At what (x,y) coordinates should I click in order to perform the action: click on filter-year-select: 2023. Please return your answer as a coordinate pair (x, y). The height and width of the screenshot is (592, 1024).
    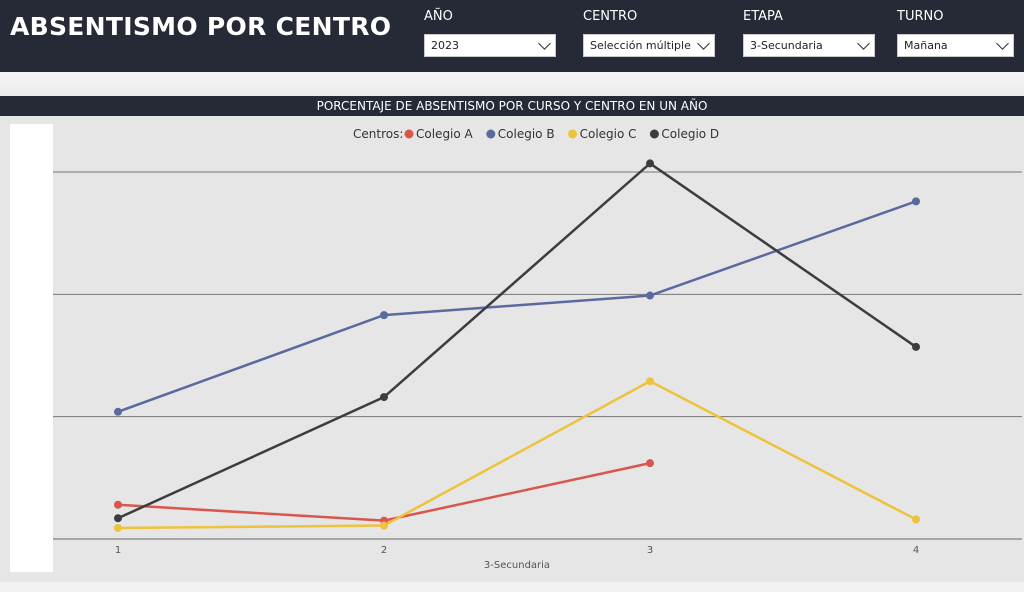
    Looking at the image, I should click on (490, 45).